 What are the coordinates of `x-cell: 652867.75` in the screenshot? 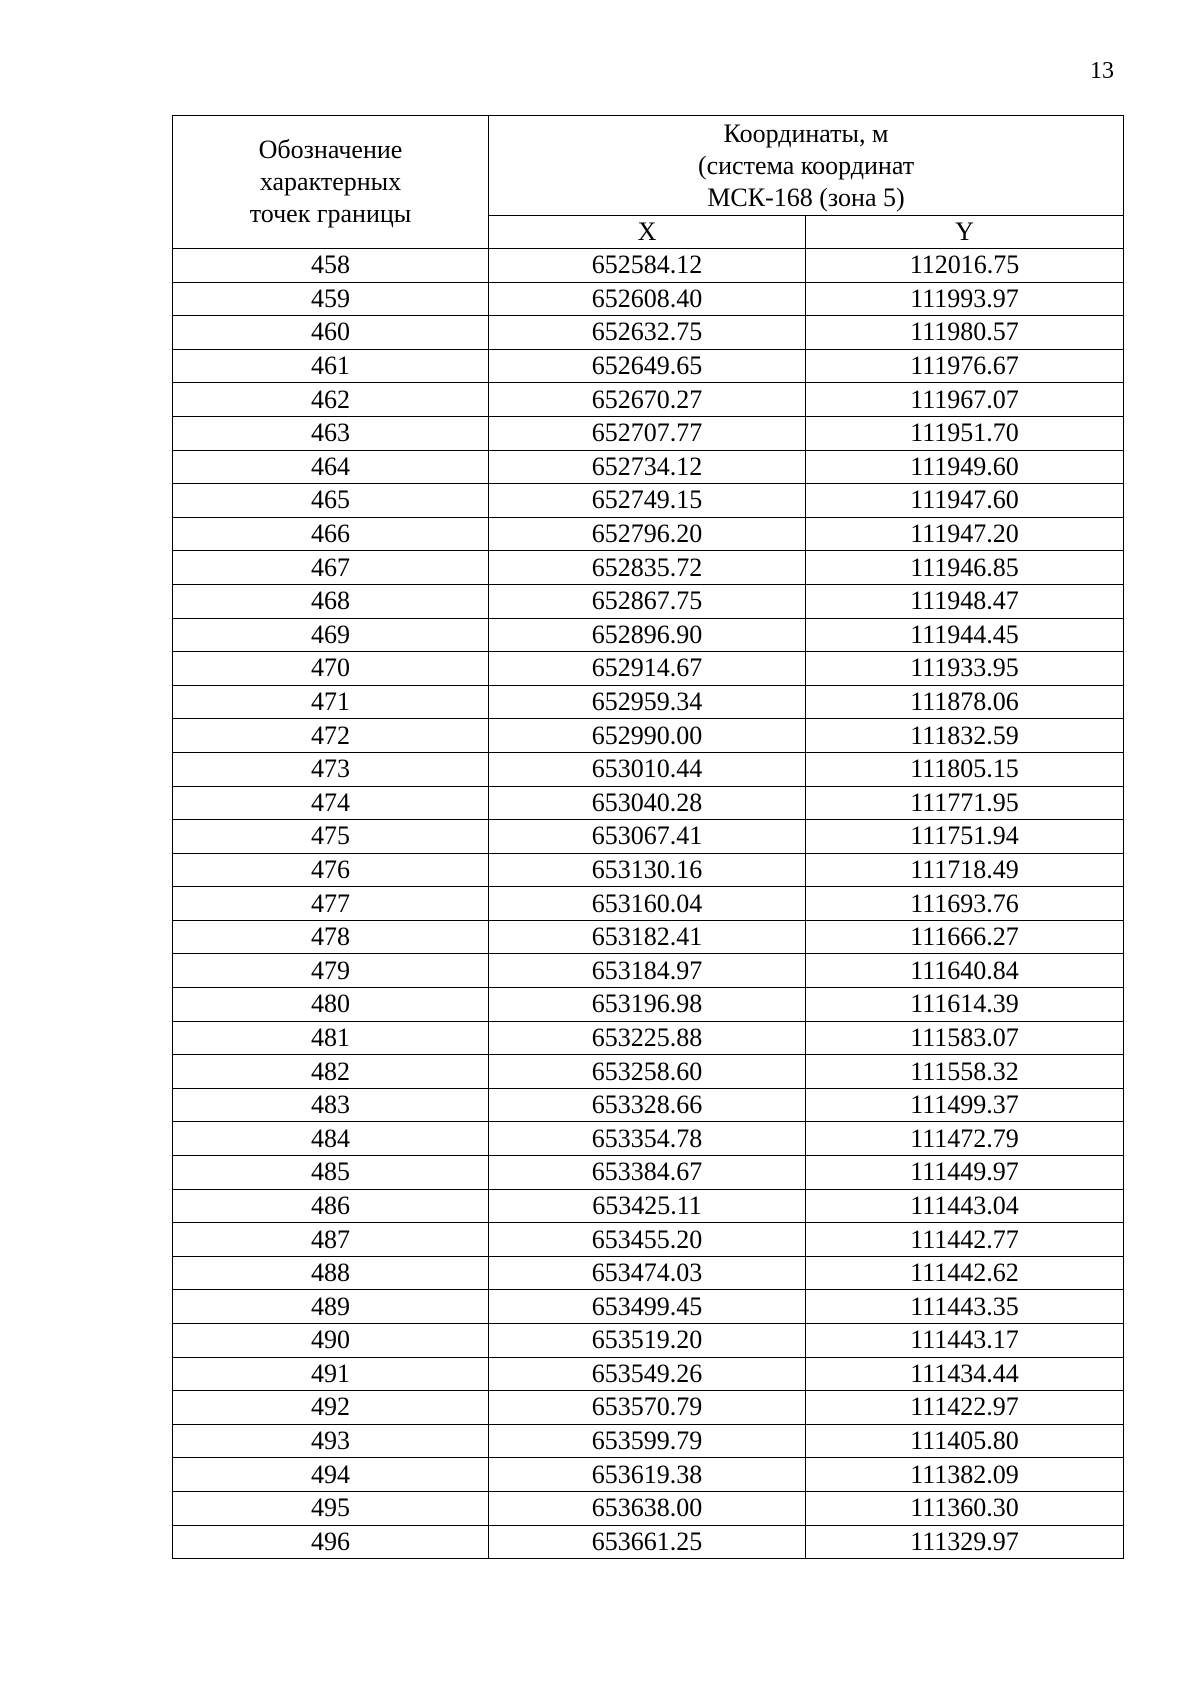 It's located at (647, 601).